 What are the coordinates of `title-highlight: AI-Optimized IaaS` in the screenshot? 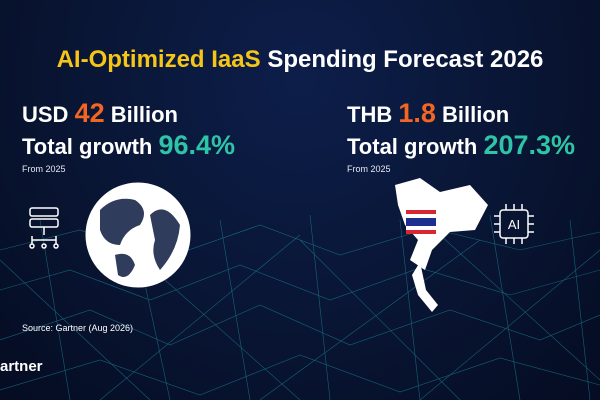 It's located at (158, 59).